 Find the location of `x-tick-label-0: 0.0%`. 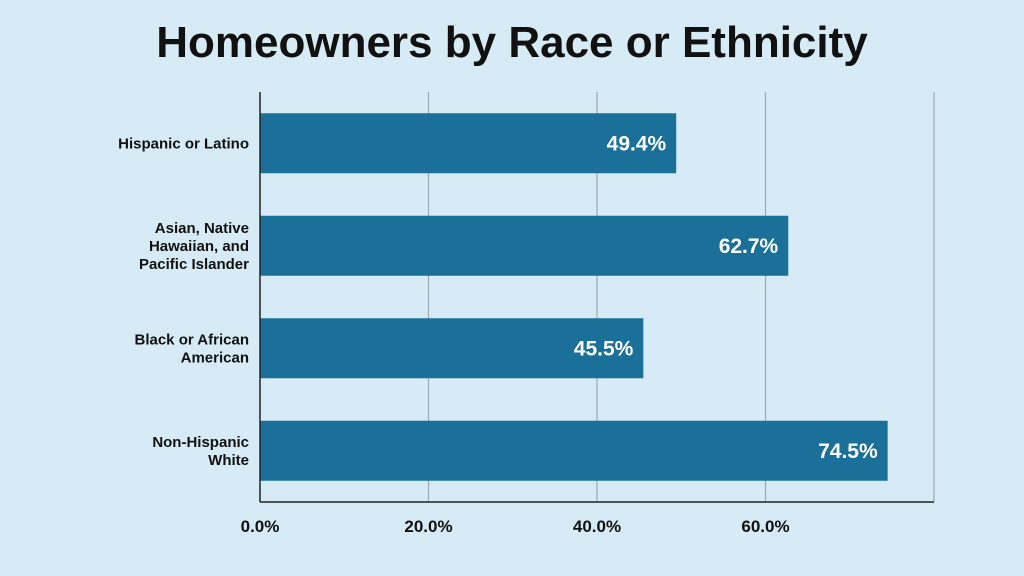

x-tick-label-0: 0.0% is located at coordinates (260, 526).